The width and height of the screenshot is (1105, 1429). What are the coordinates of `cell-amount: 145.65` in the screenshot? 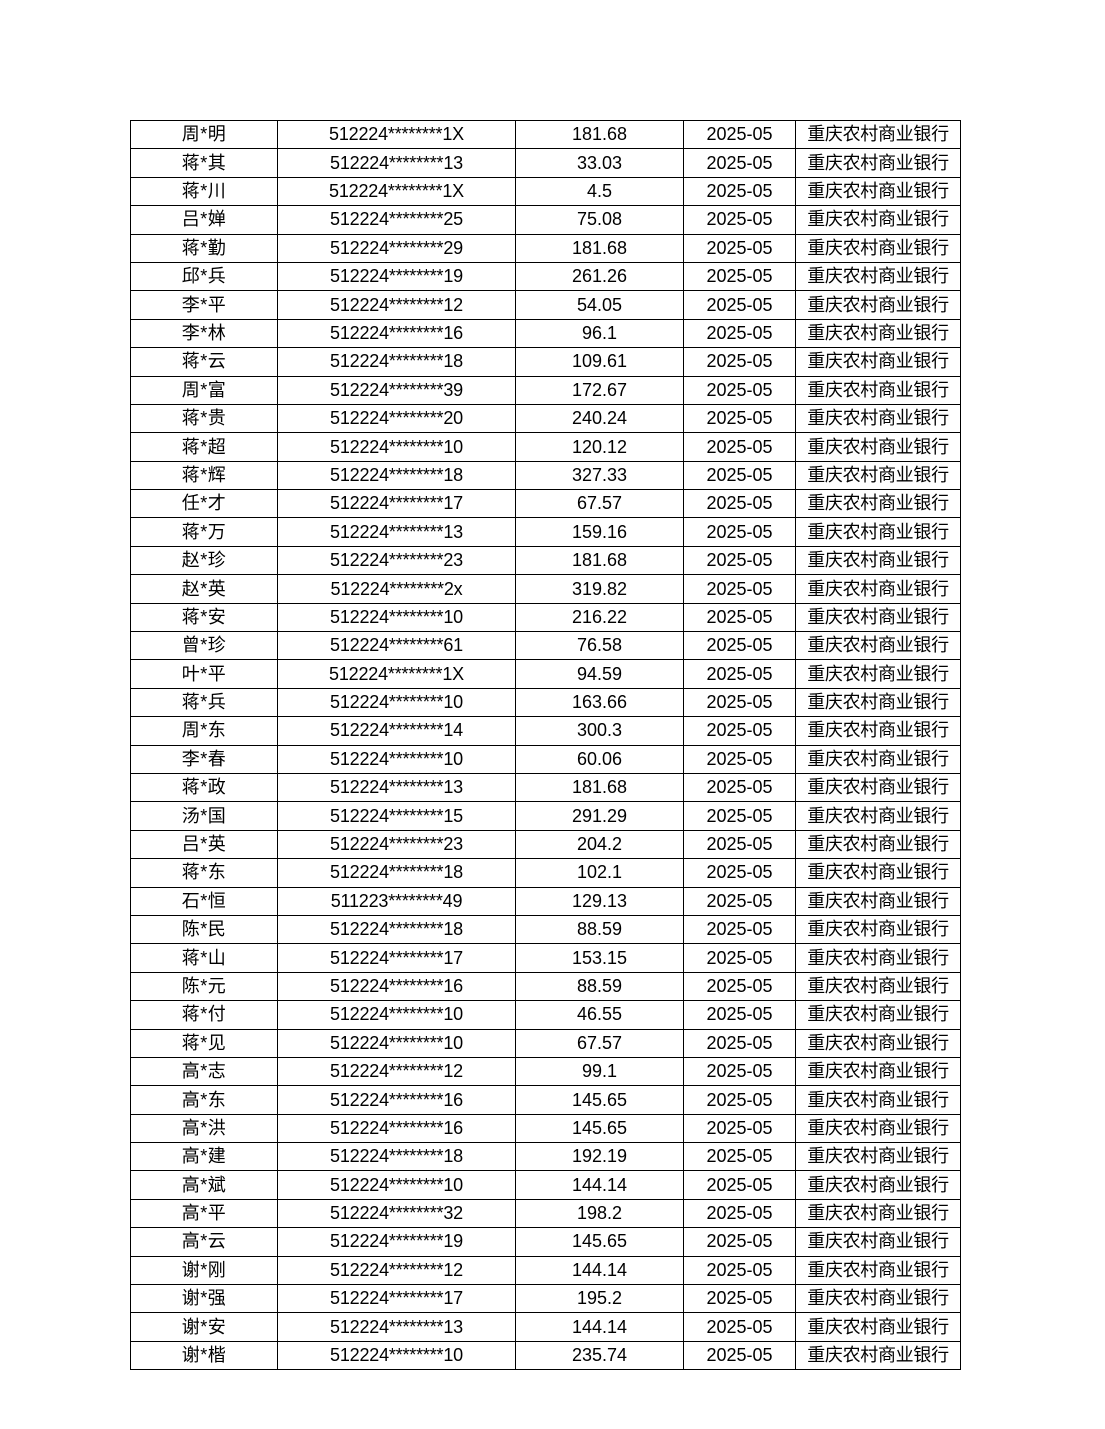 It's located at (599, 1128).